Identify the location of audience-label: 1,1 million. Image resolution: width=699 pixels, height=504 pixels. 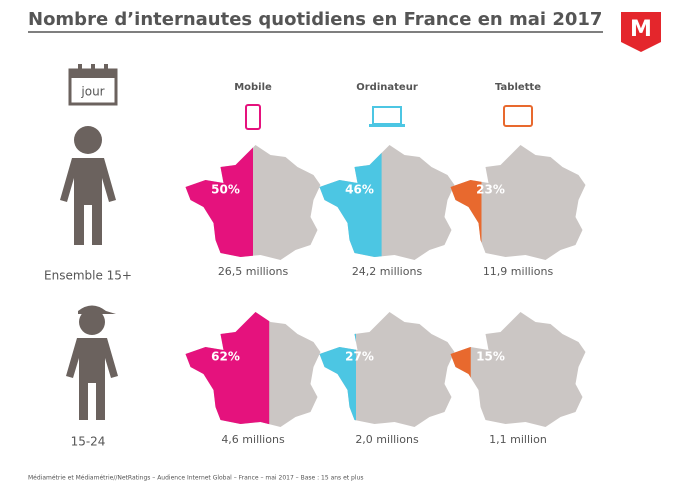
(518, 439).